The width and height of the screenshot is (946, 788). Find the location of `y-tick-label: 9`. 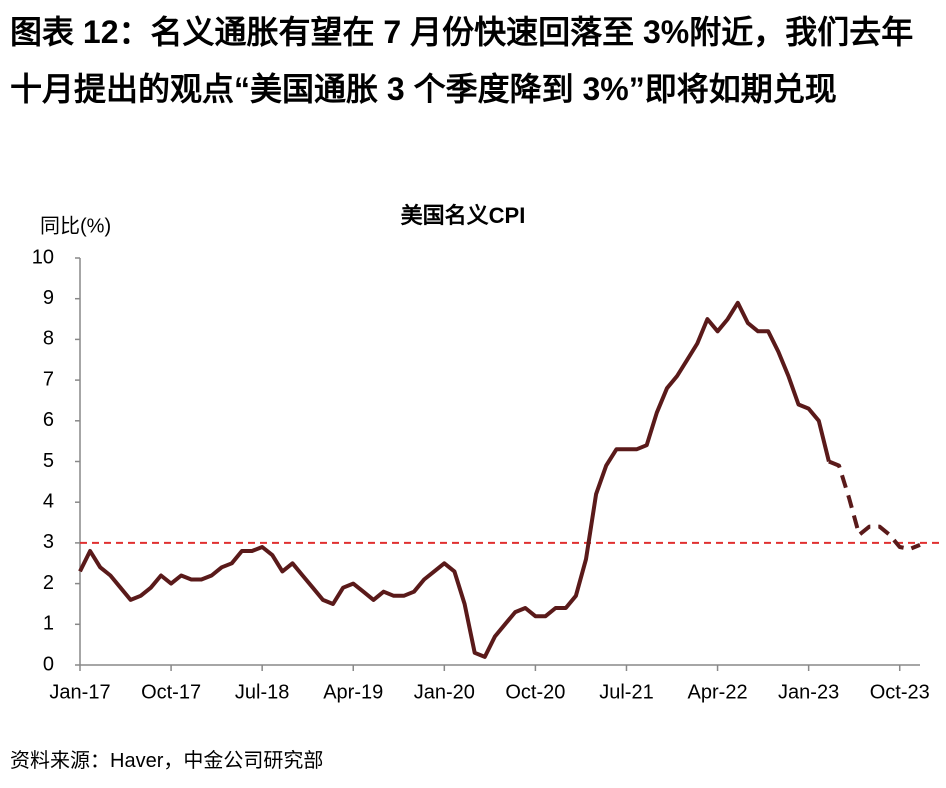

y-tick-label: 9 is located at coordinates (48, 298).